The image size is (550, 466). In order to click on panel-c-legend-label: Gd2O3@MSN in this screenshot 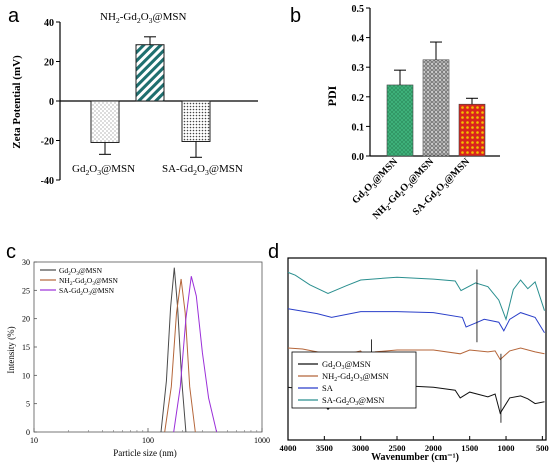, I will do `click(81, 271)`.